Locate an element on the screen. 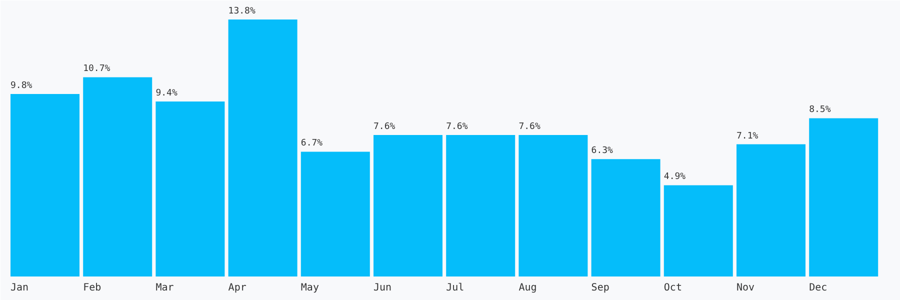 Image resolution: width=900 pixels, height=300 pixels. data-label: 10.7% is located at coordinates (97, 69).